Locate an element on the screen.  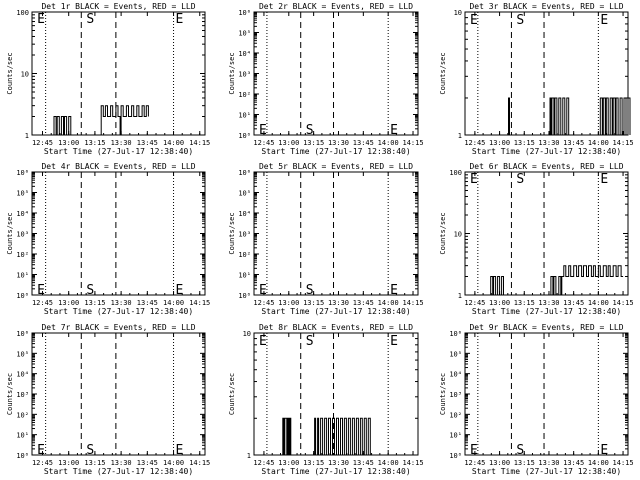
chart-title: Det 1r BLACK = Events, RED = LLD is located at coordinates (118, 6).